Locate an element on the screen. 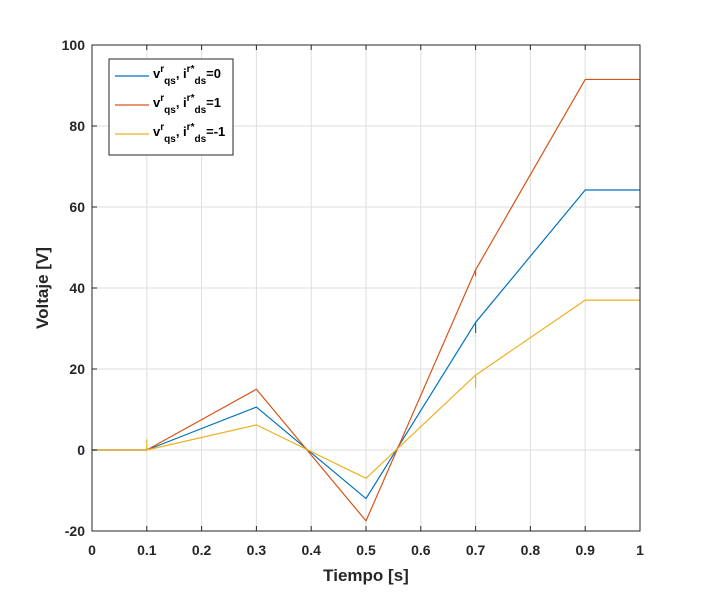 This screenshot has height=597, width=708. legend-box is located at coordinates (171, 107).